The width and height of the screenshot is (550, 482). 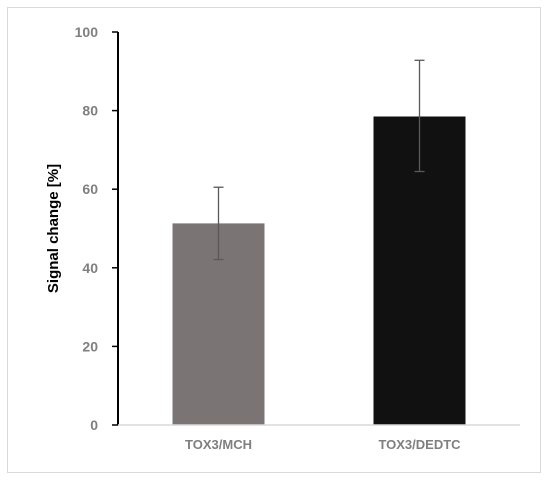 I want to click on x-category-label: TOX3/DEDTC, so click(x=419, y=444).